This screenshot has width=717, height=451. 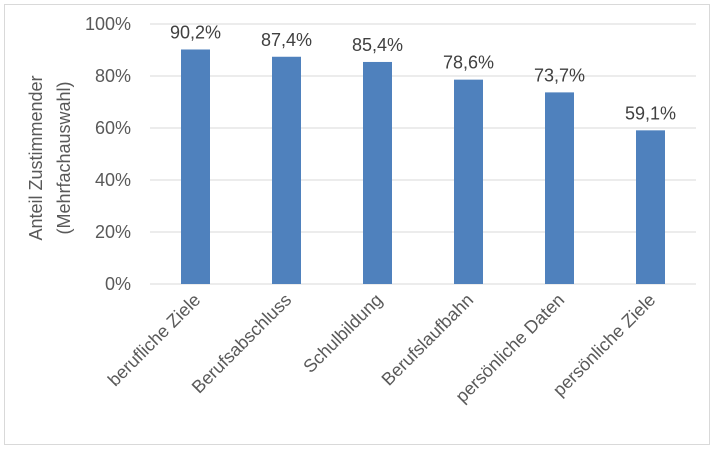 I want to click on y-axis-label-line2: (Mehrfachauswahl), so click(x=64, y=157).